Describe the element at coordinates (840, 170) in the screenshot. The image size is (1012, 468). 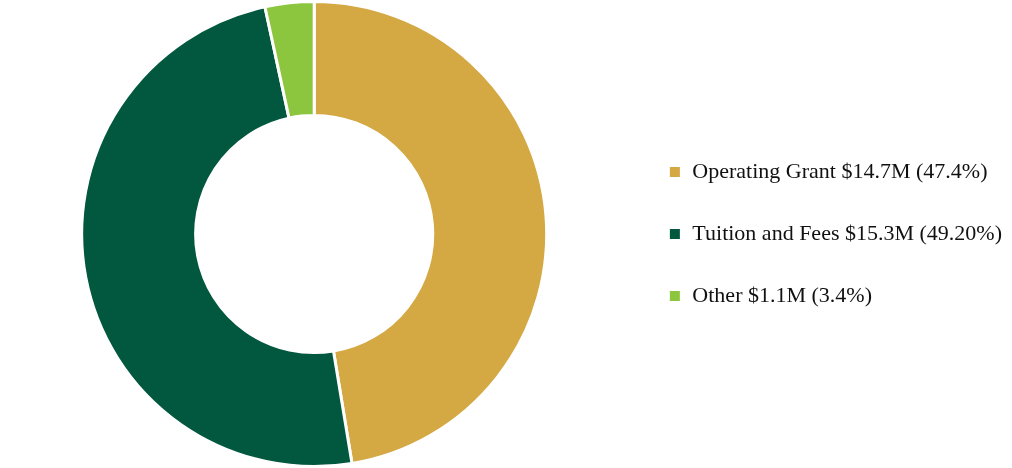
I see `legend-label: Operating Grant $14.7M (47.4%)` at that location.